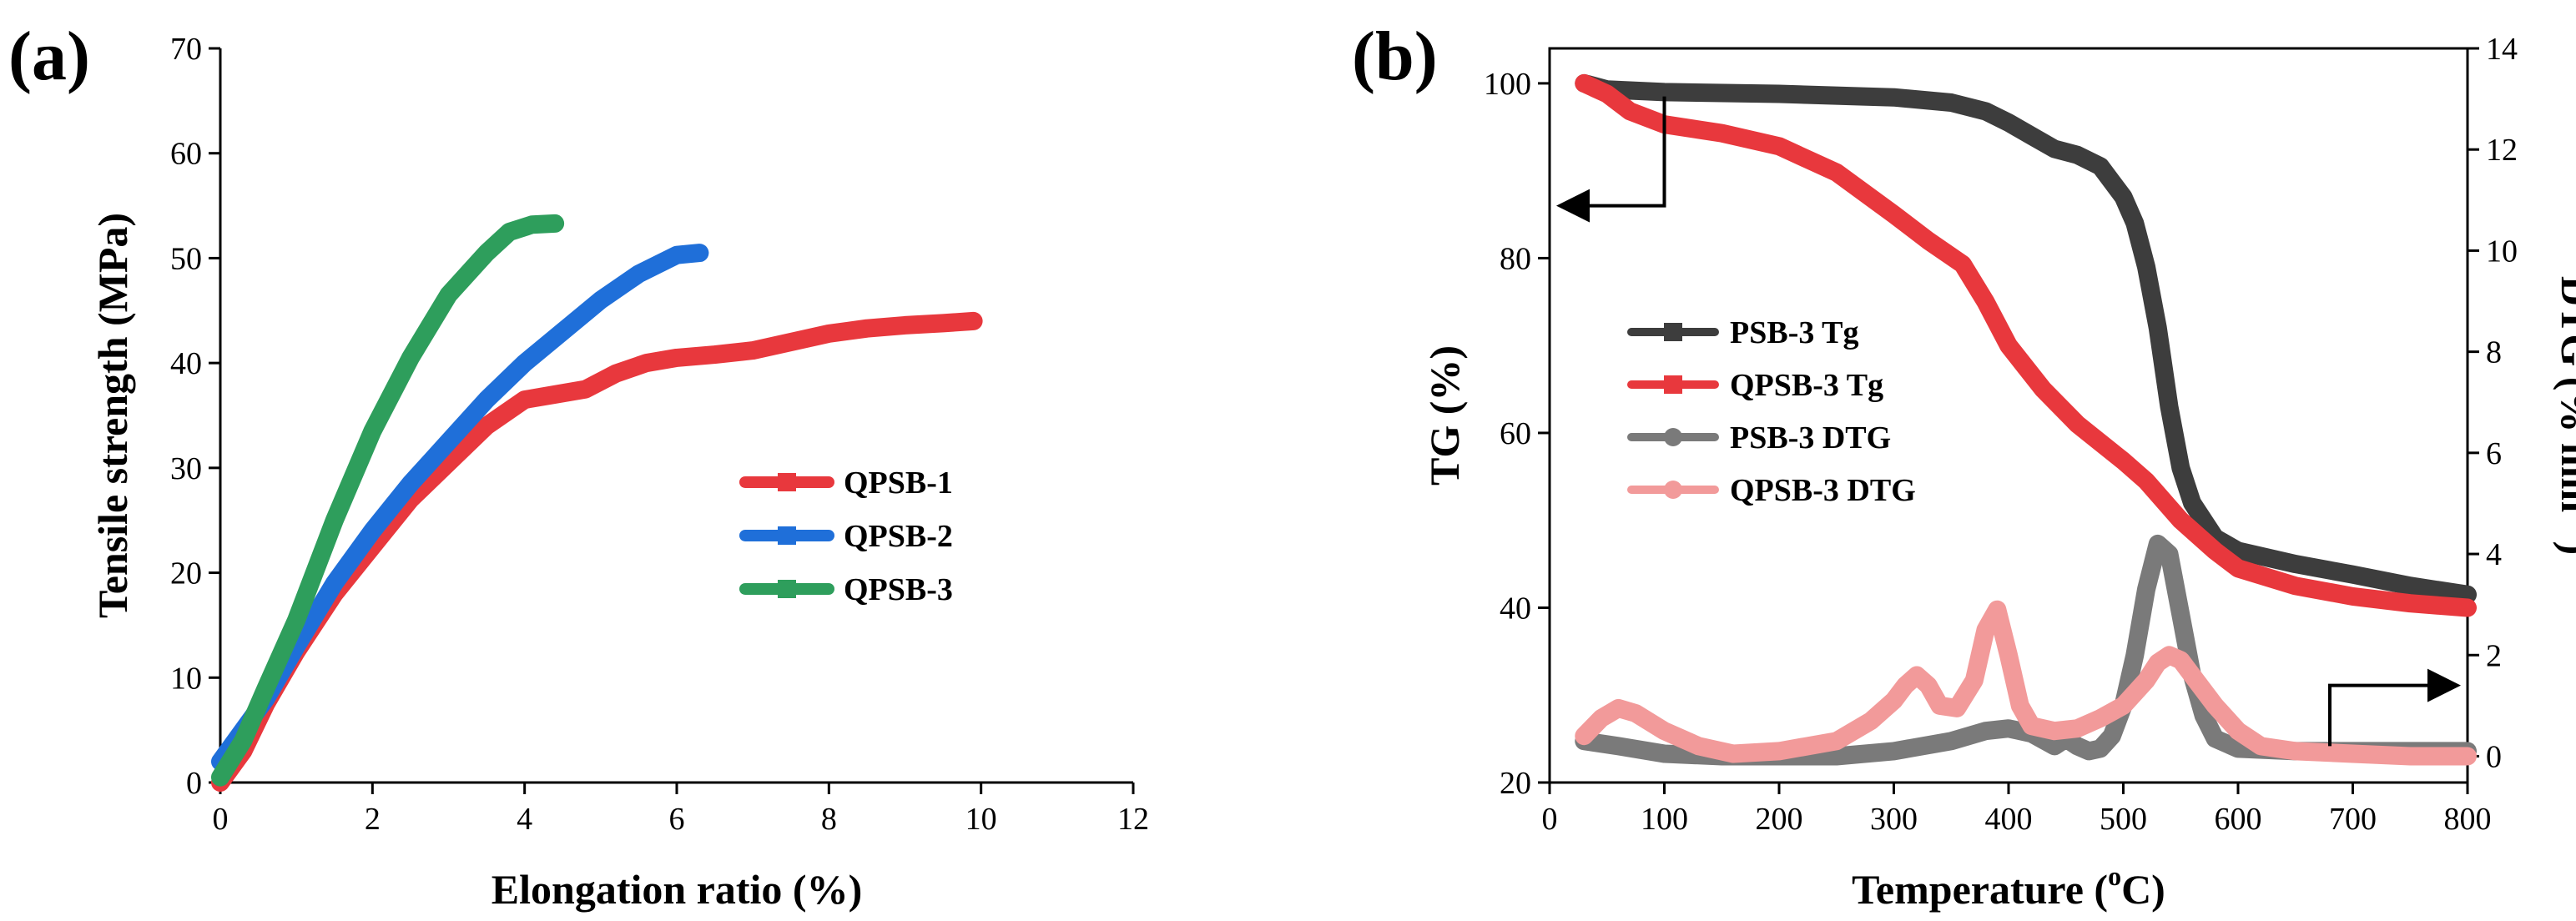 Image resolution: width=2576 pixels, height=921 pixels. What do you see at coordinates (2493, 403) in the screenshot?
I see `panel-b-y2-ticks: 0 2 4 6 8 10 12 14` at bounding box center [2493, 403].